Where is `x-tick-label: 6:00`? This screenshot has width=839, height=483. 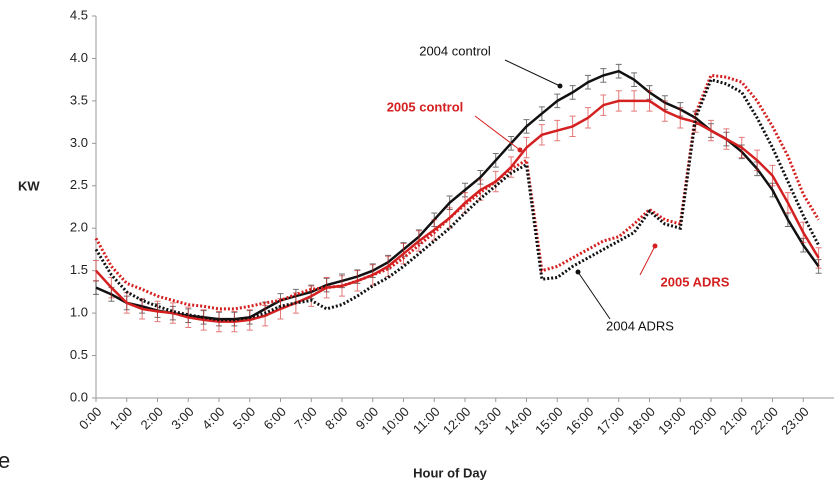
x-tick-label: 6:00 is located at coordinates (275, 418).